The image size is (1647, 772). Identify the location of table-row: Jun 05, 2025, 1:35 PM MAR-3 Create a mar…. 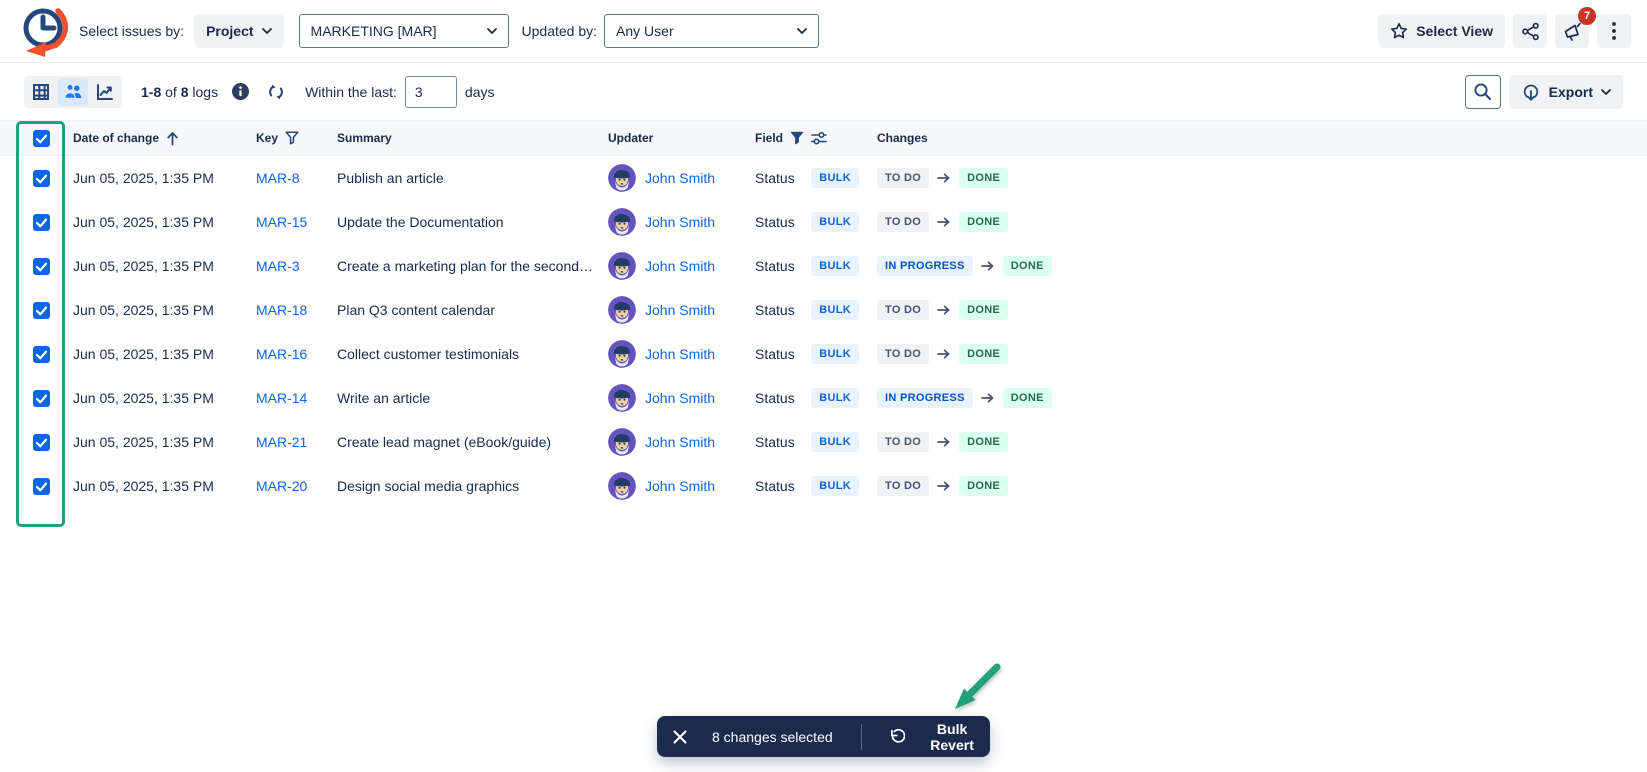
(823, 266).